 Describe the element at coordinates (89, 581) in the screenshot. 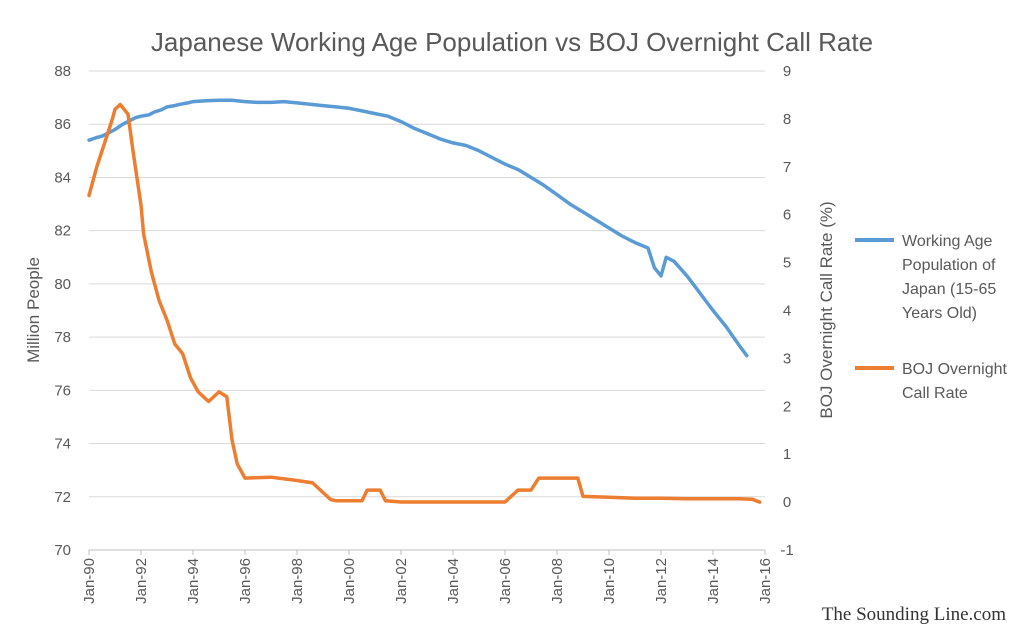

I see `x-tick-label: Jan-90` at that location.